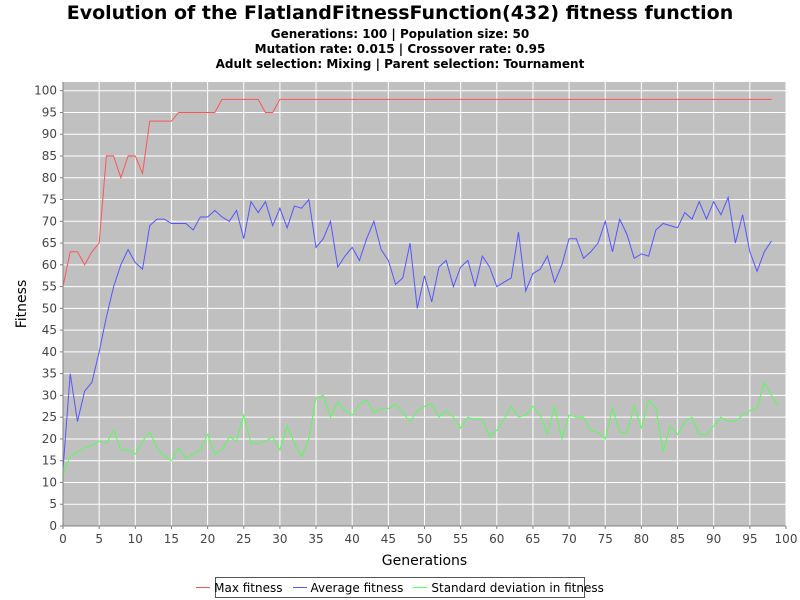  What do you see at coordinates (22, 304) in the screenshot?
I see `y-axis-label: Fitness` at bounding box center [22, 304].